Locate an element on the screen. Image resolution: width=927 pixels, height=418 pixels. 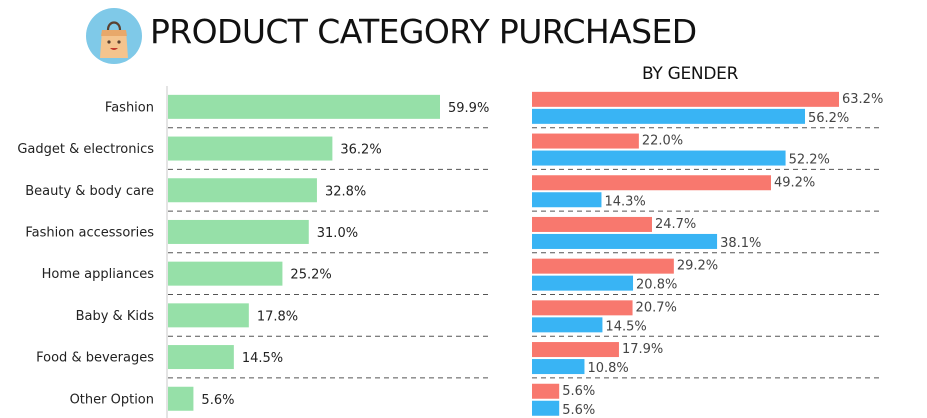
series1-bar-fashion-accessories is located at coordinates (592, 224).